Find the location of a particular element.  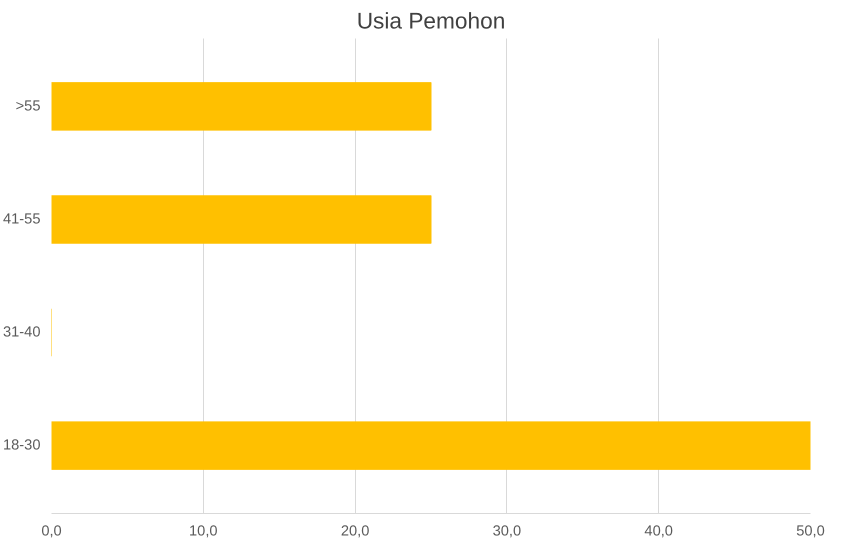

y-tick-label: >55 is located at coordinates (28, 106).